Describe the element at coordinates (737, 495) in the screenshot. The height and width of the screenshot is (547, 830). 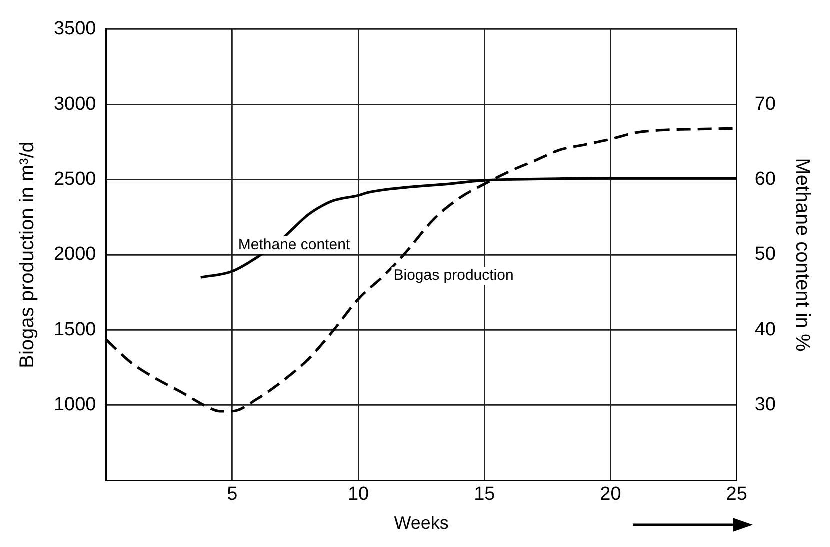
I see `x-tick-label: 25` at that location.